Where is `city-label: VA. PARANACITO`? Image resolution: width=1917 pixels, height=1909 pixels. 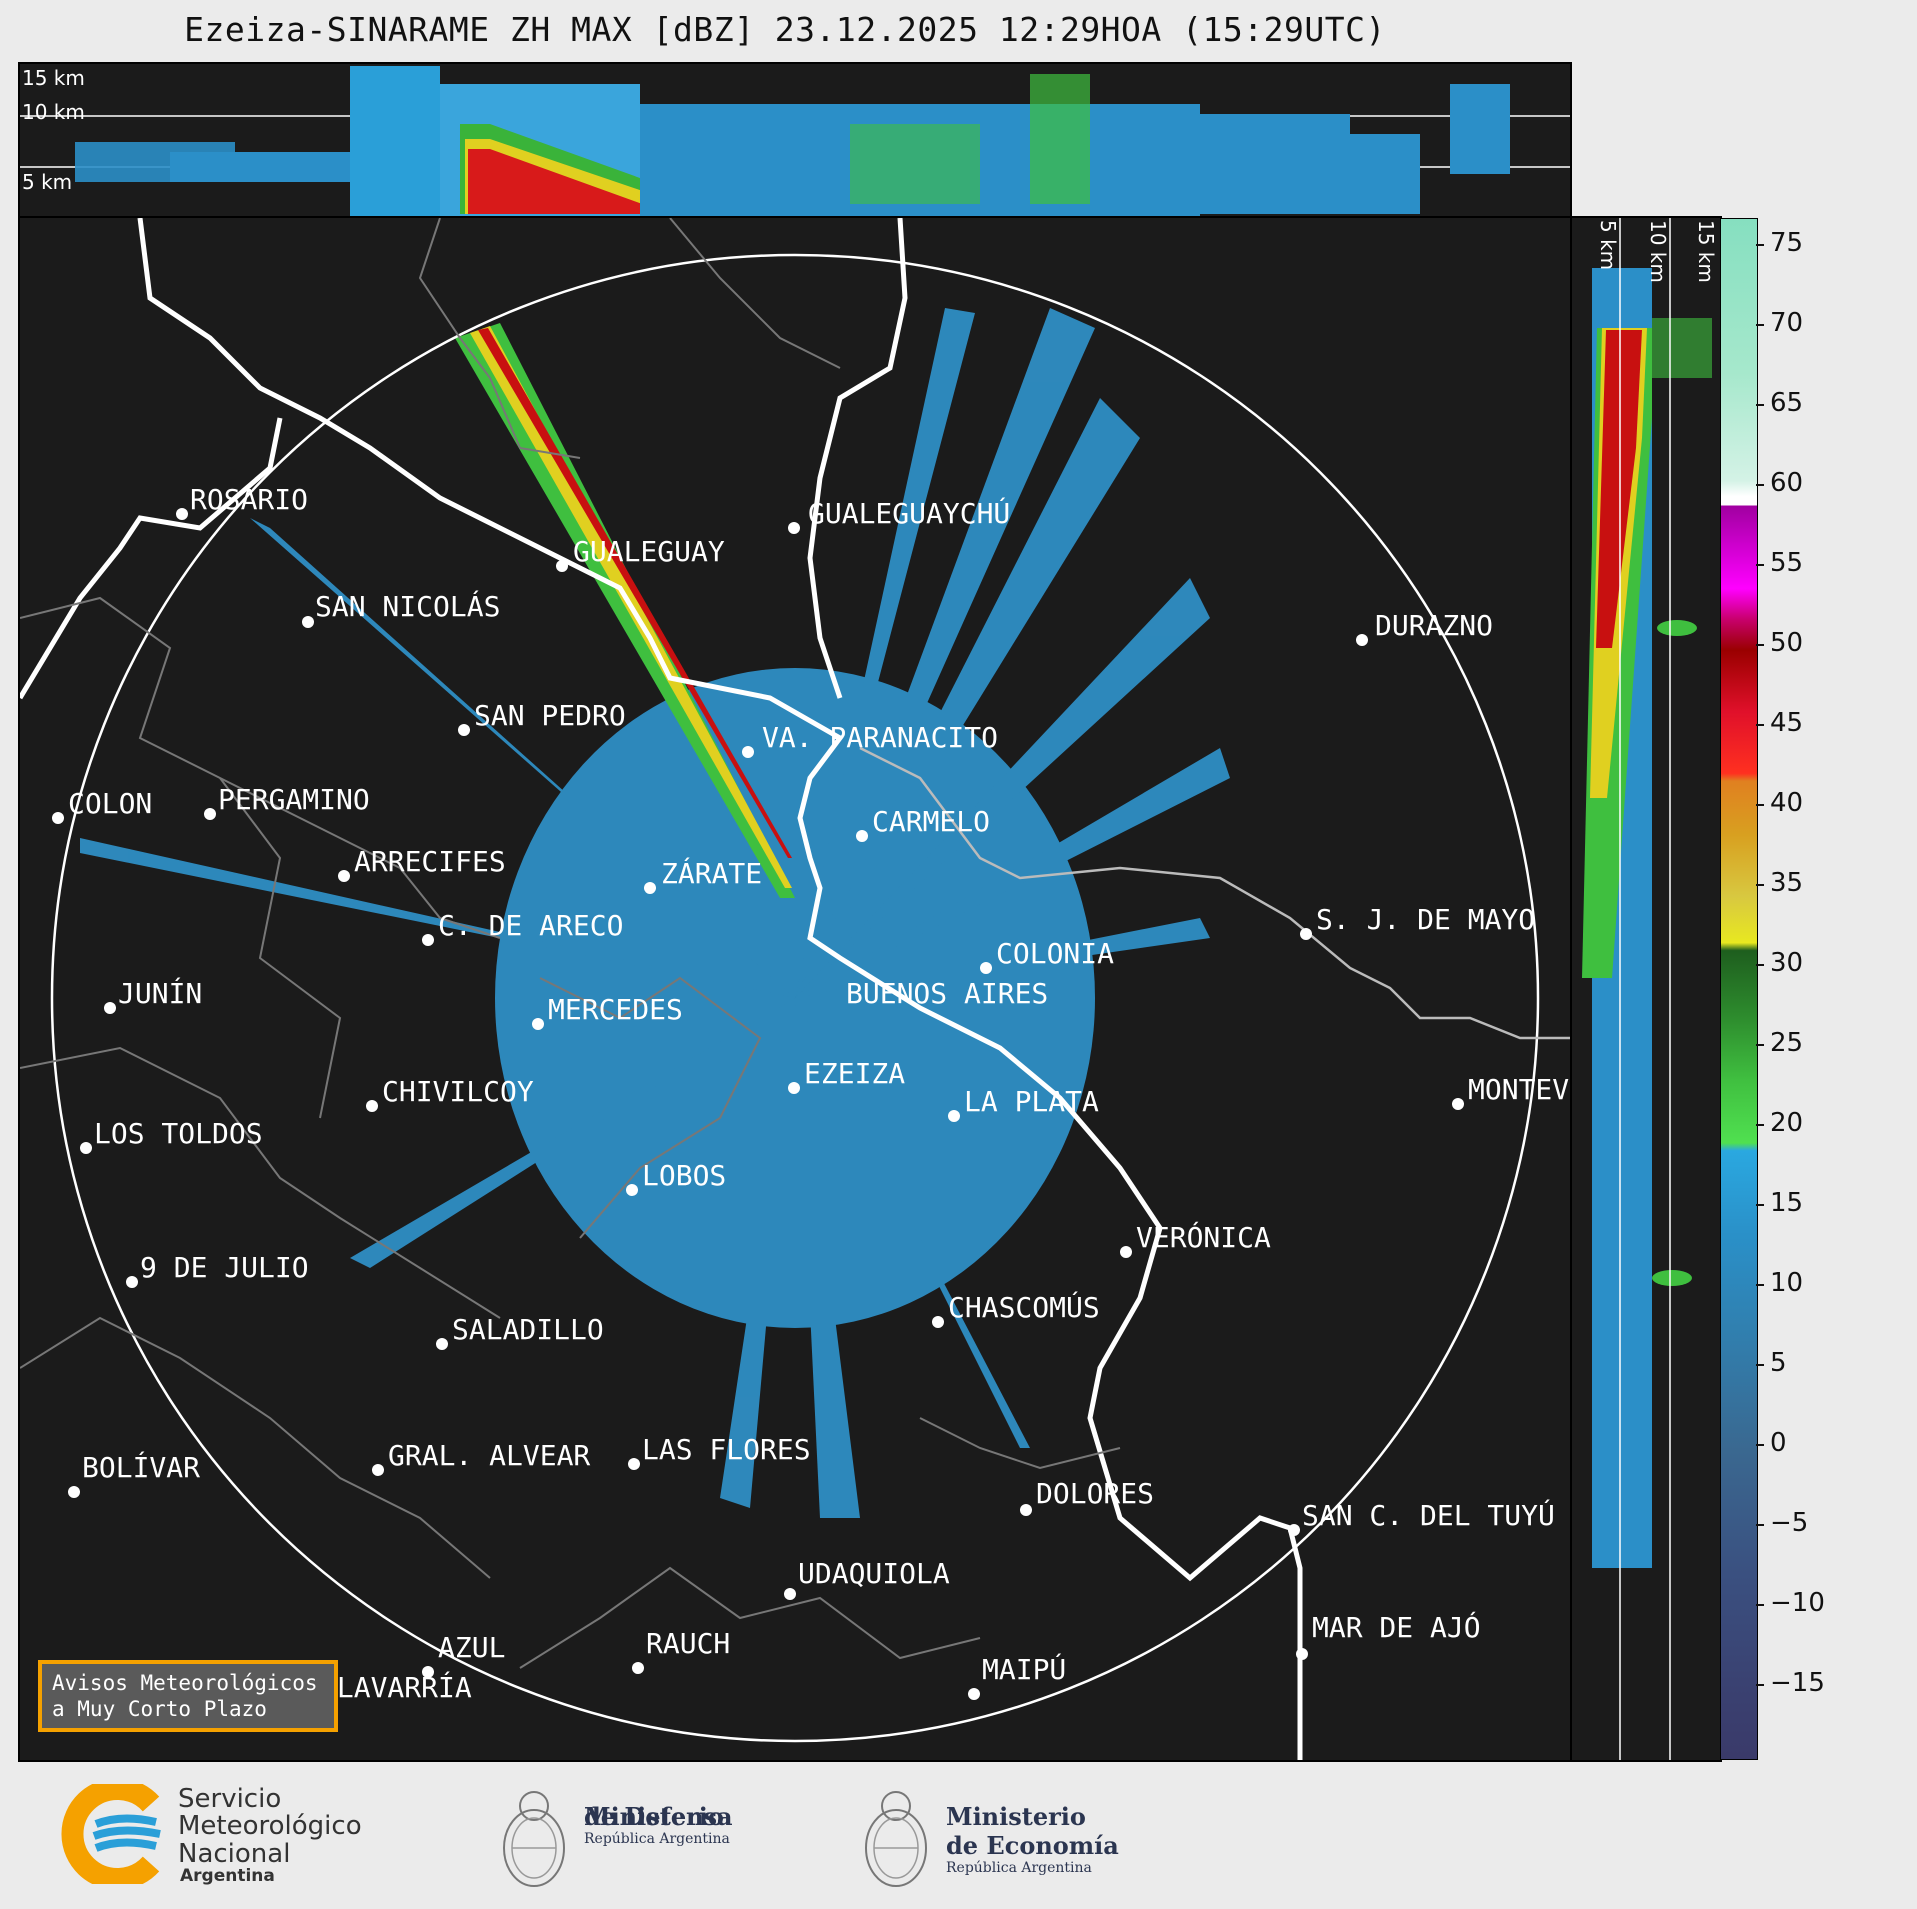 city-label: VA. PARANACITO is located at coordinates (880, 737).